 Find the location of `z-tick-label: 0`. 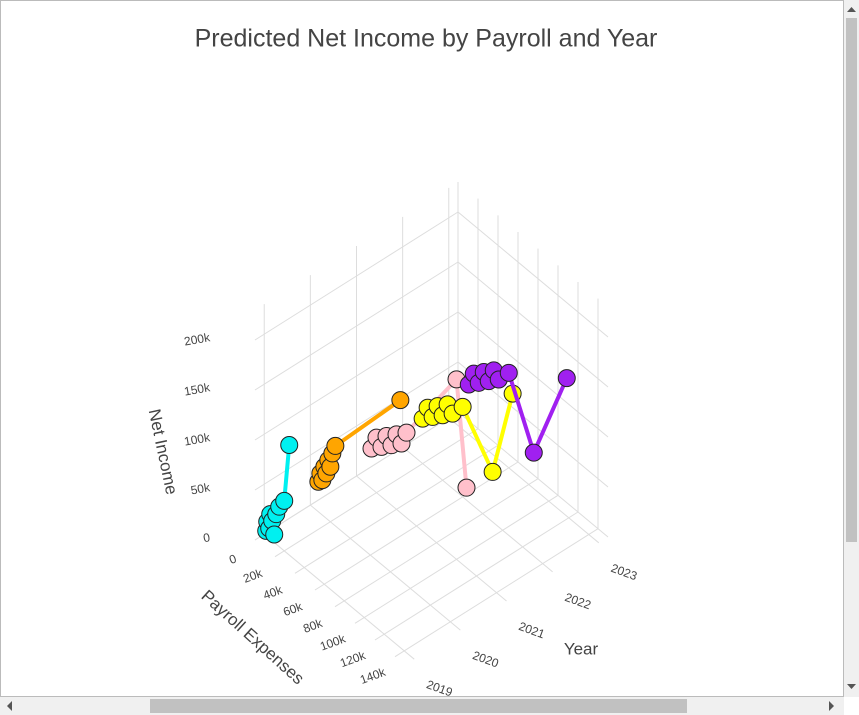

z-tick-label: 0 is located at coordinates (206, 537).